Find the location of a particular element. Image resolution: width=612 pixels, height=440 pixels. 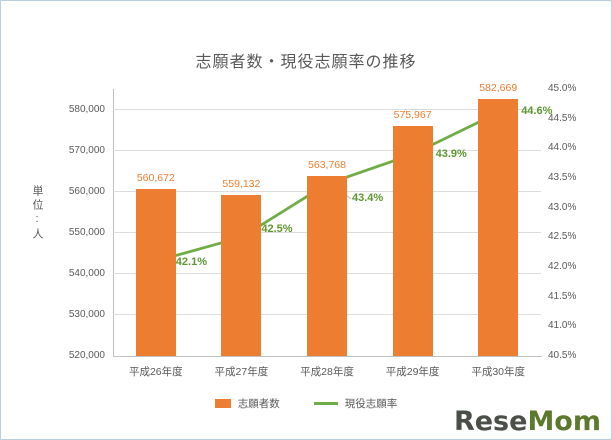

legend: 志願者数 現役志願率 is located at coordinates (306, 403).